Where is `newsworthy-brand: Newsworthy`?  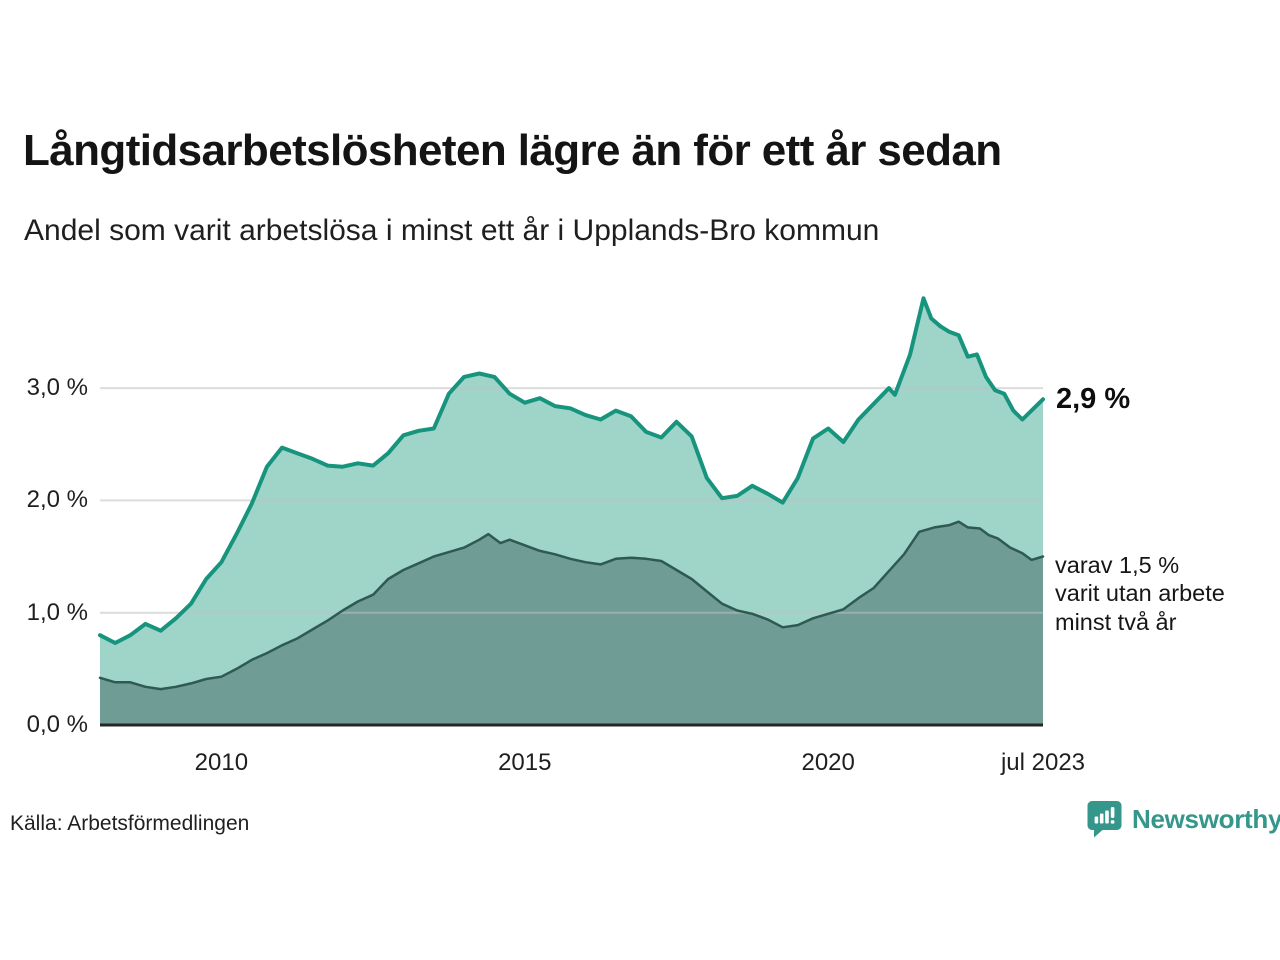 newsworthy-brand: Newsworthy is located at coordinates (1183, 819).